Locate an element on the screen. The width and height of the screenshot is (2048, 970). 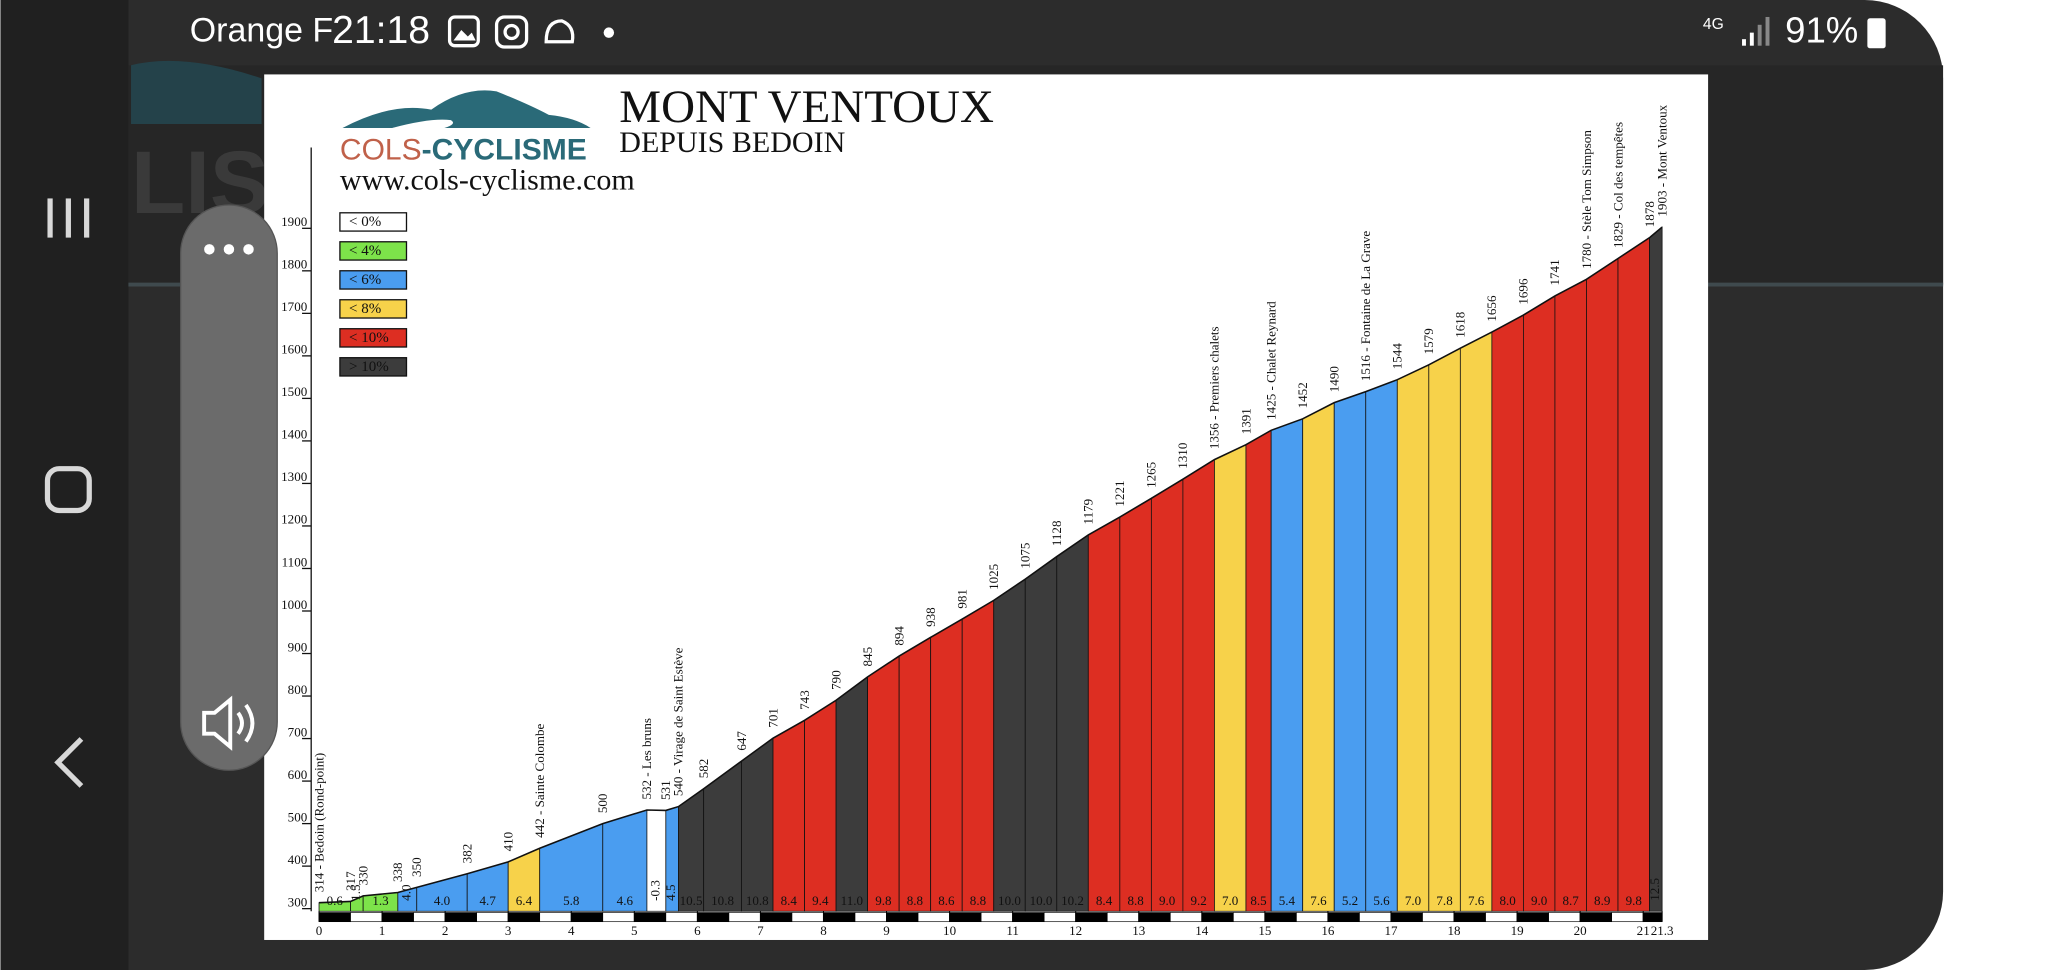
home-icon is located at coordinates (68, 490).